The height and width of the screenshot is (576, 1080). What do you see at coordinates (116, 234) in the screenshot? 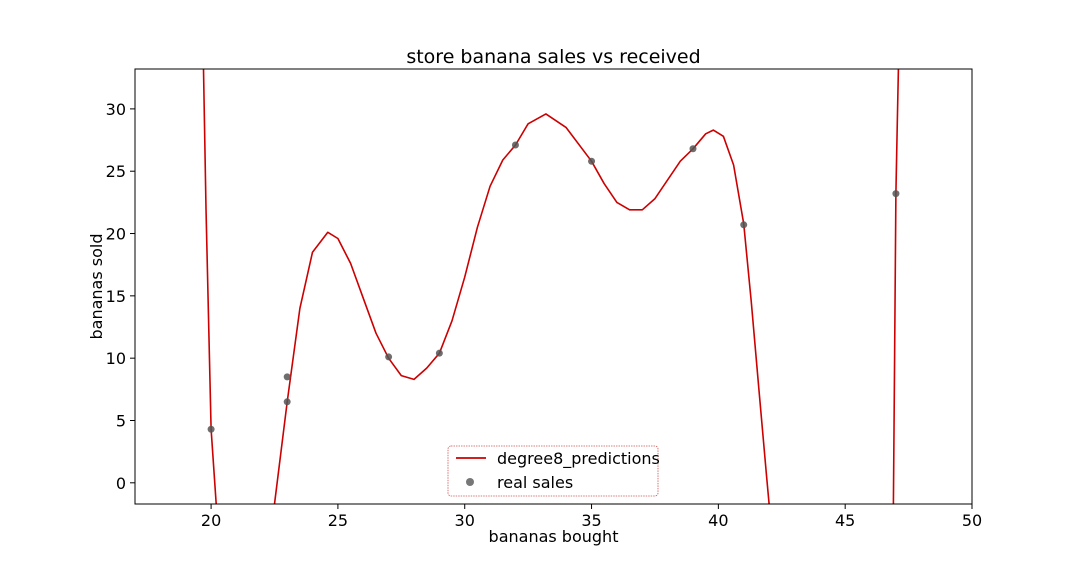
I see `y-tick-label: 20` at bounding box center [116, 234].